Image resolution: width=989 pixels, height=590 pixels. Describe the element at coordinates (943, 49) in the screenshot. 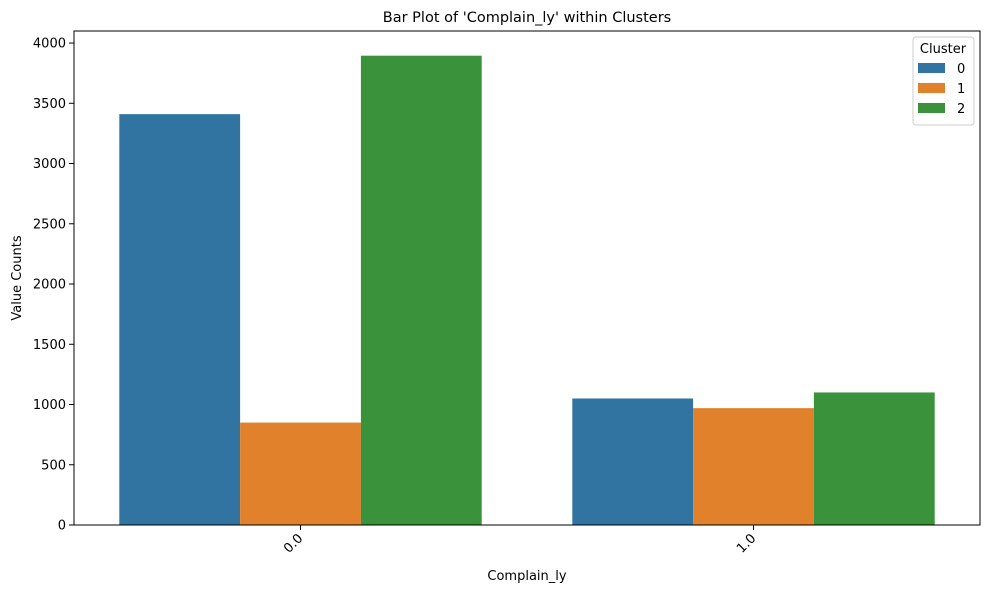

I see `legend-title: Cluster` at that location.